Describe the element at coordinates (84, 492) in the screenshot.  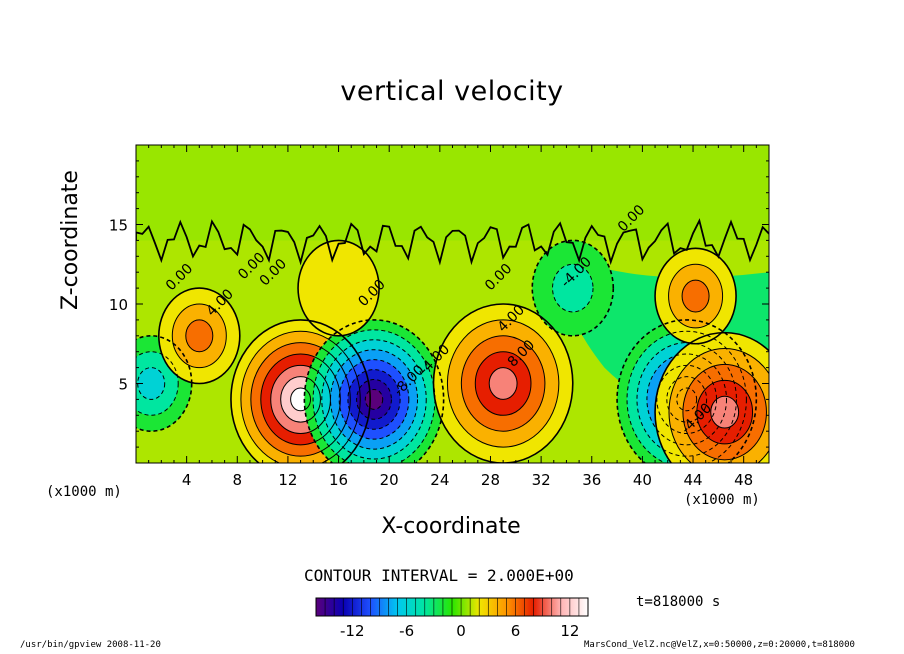
I see `x-unit-label-left: (x1000 m)` at that location.